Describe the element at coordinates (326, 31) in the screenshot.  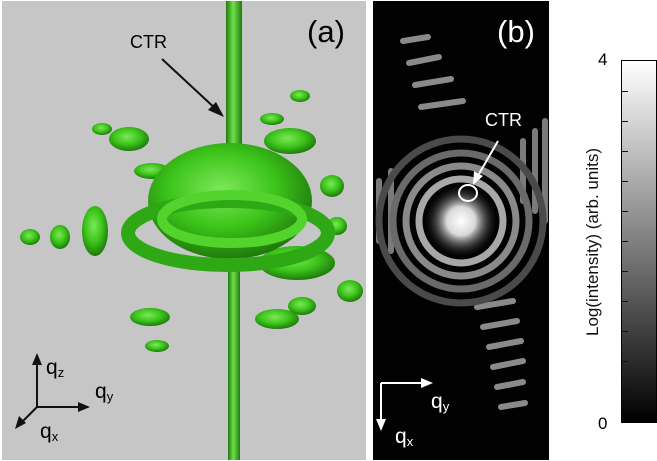
I see `panel-a-label: (a)` at that location.